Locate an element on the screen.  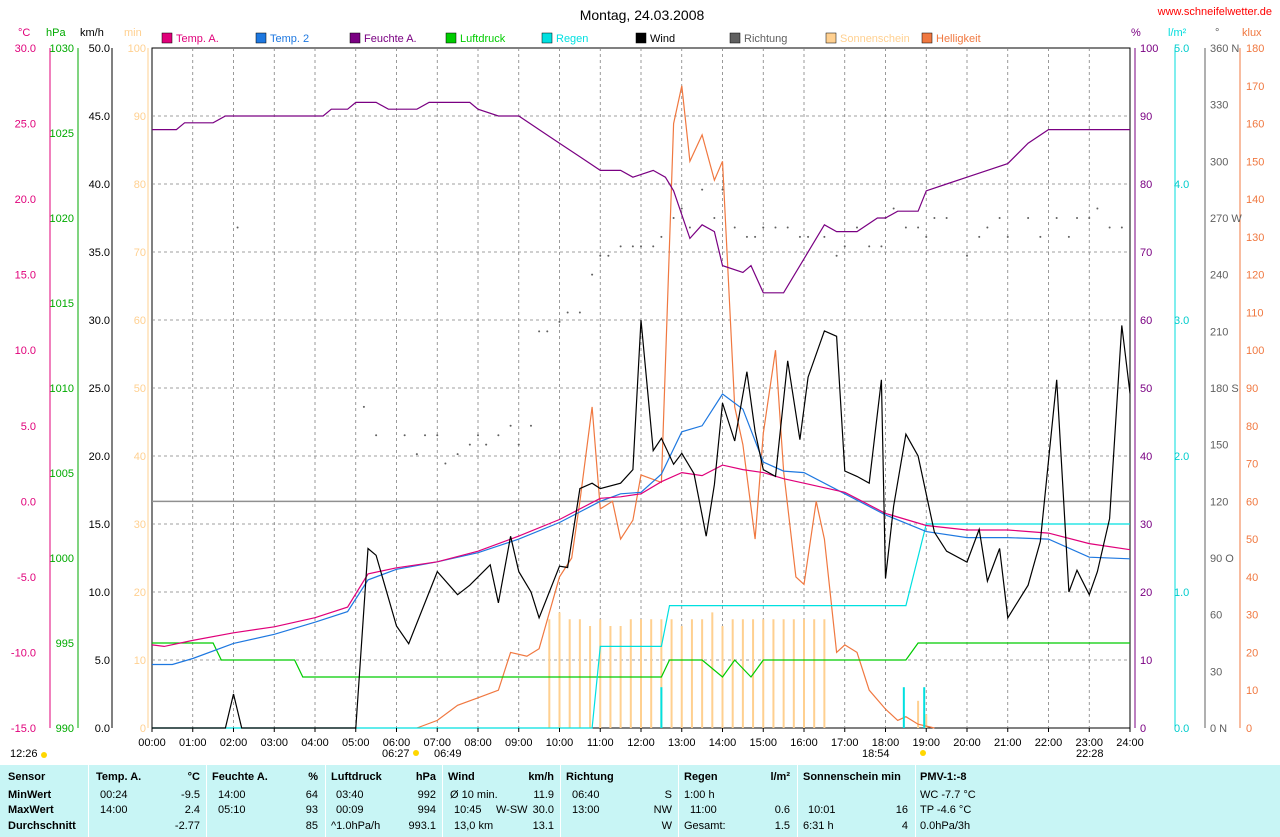
pressure-tick-label: 990 is located at coordinates (65, 729).